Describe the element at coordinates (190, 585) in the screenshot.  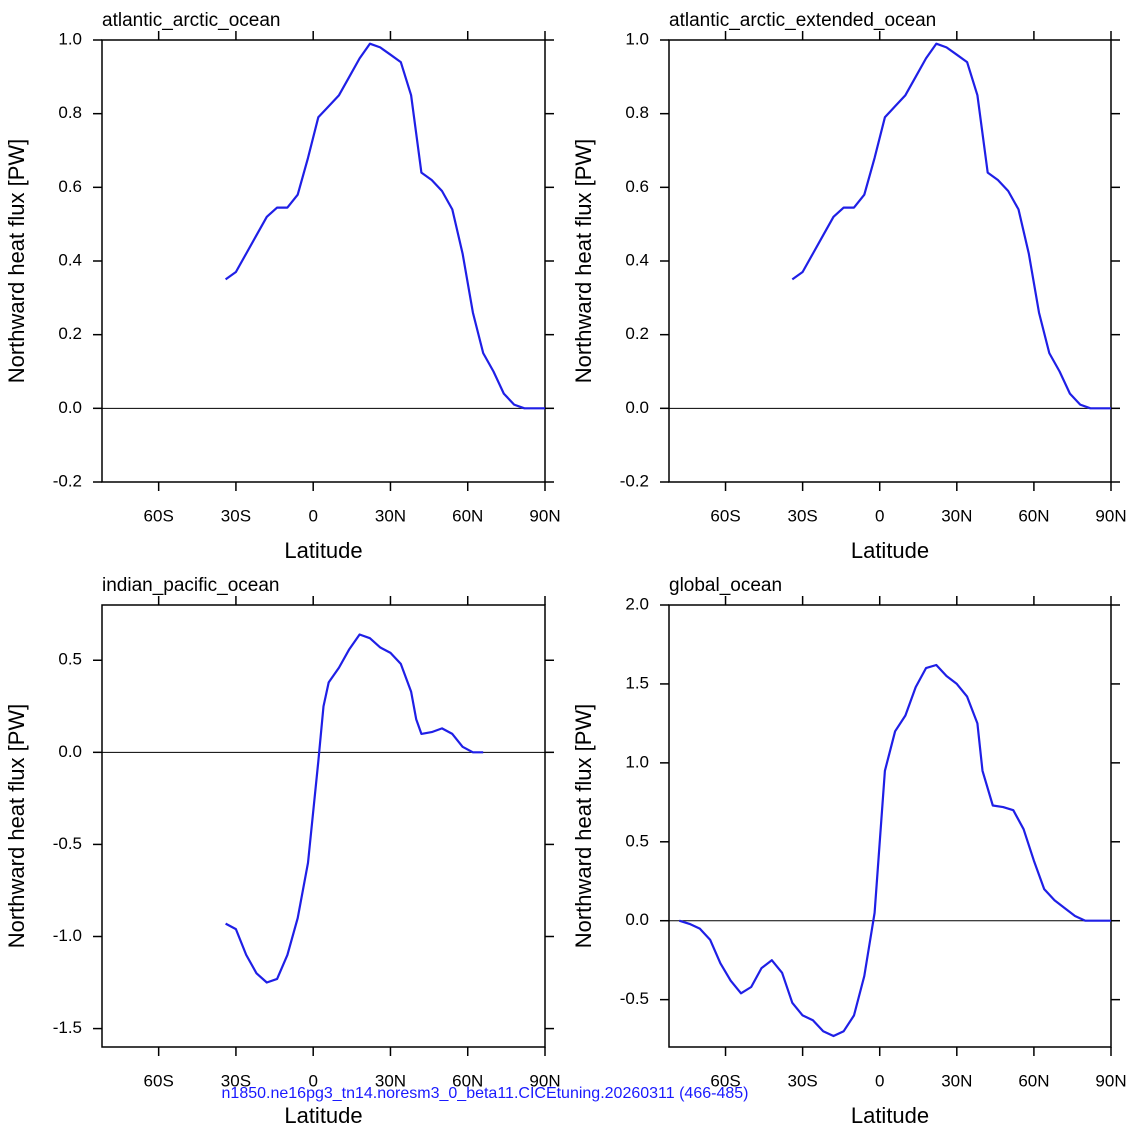
I see `panel-title: indian_pacific_ocean` at that location.